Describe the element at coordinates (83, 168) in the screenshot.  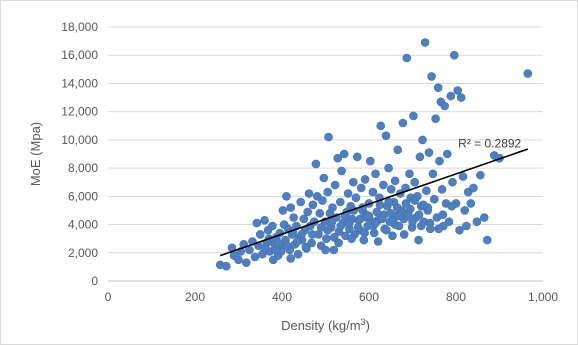
I see `y-tick-label: 8,000` at that location.